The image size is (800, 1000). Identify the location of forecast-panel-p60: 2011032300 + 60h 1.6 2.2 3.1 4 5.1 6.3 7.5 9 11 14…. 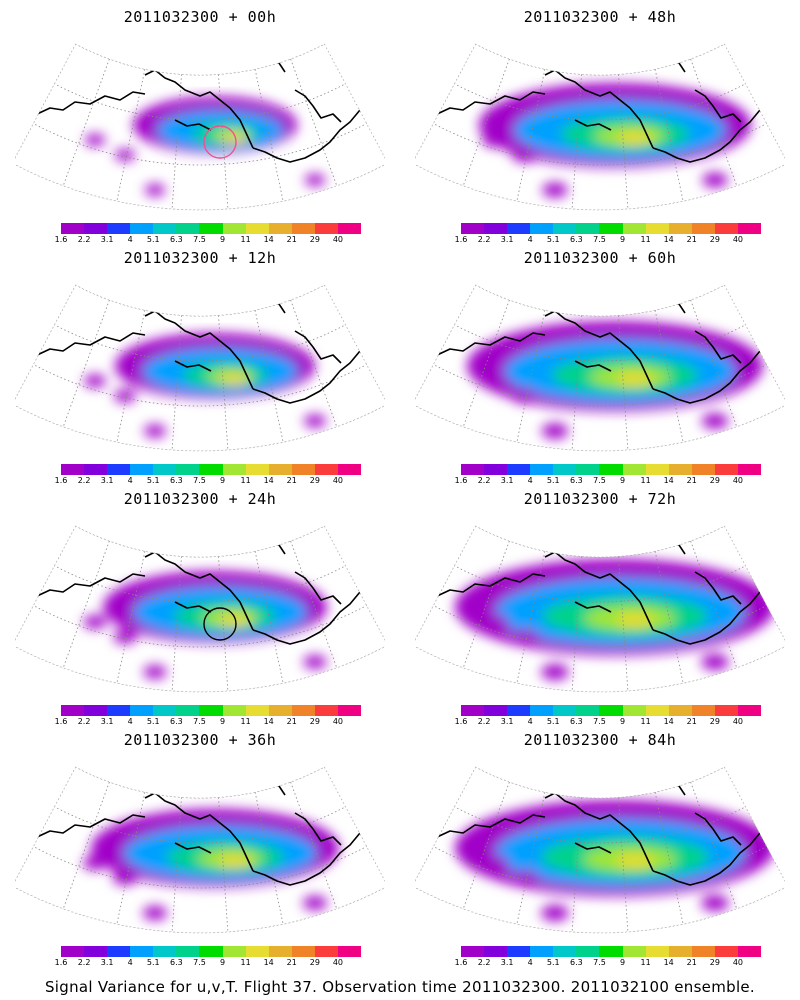
(600, 363).